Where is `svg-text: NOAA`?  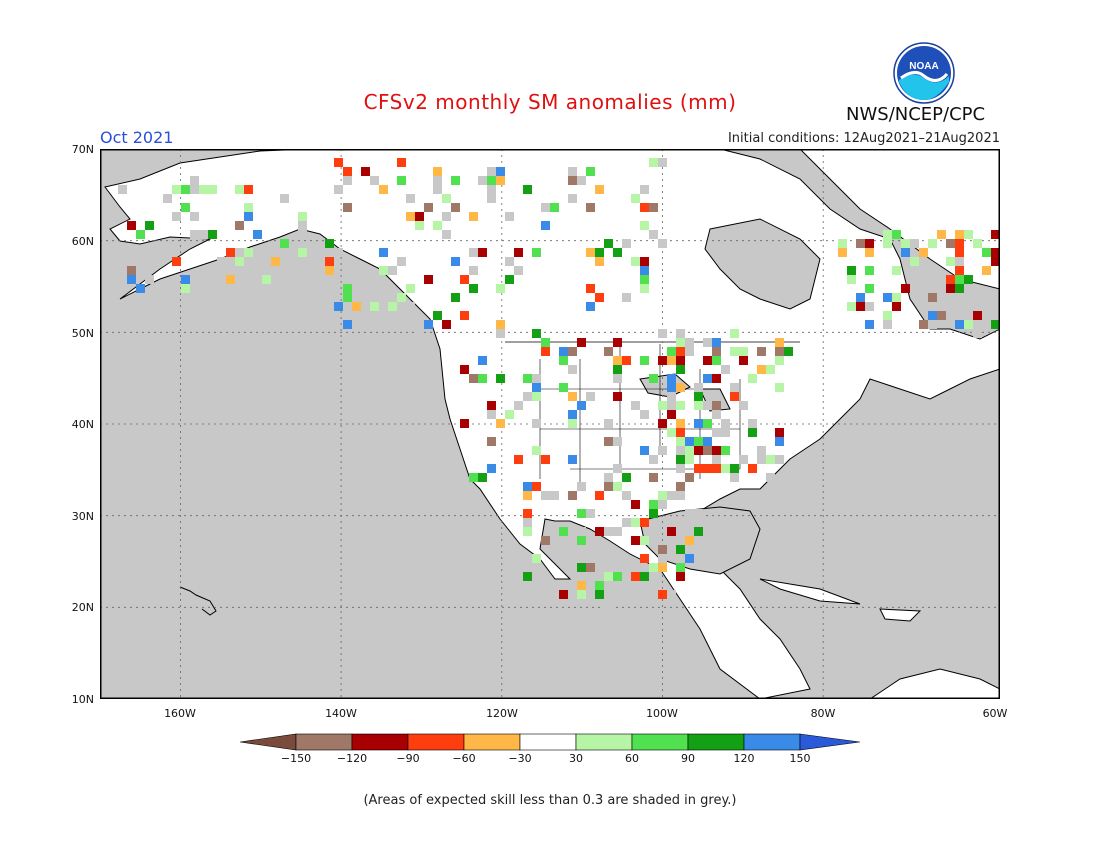 svg-text: NOAA is located at coordinates (923, 66).